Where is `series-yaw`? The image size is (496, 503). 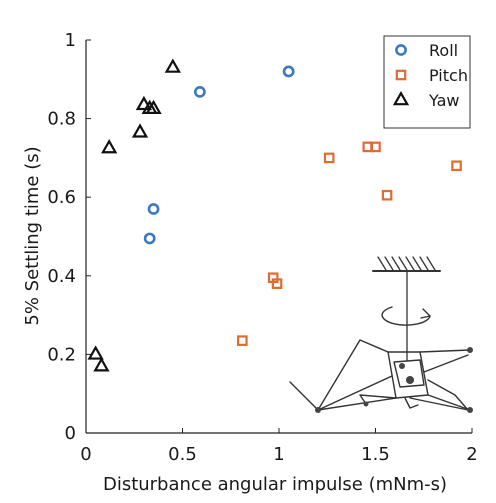 series-yaw is located at coordinates (134, 215).